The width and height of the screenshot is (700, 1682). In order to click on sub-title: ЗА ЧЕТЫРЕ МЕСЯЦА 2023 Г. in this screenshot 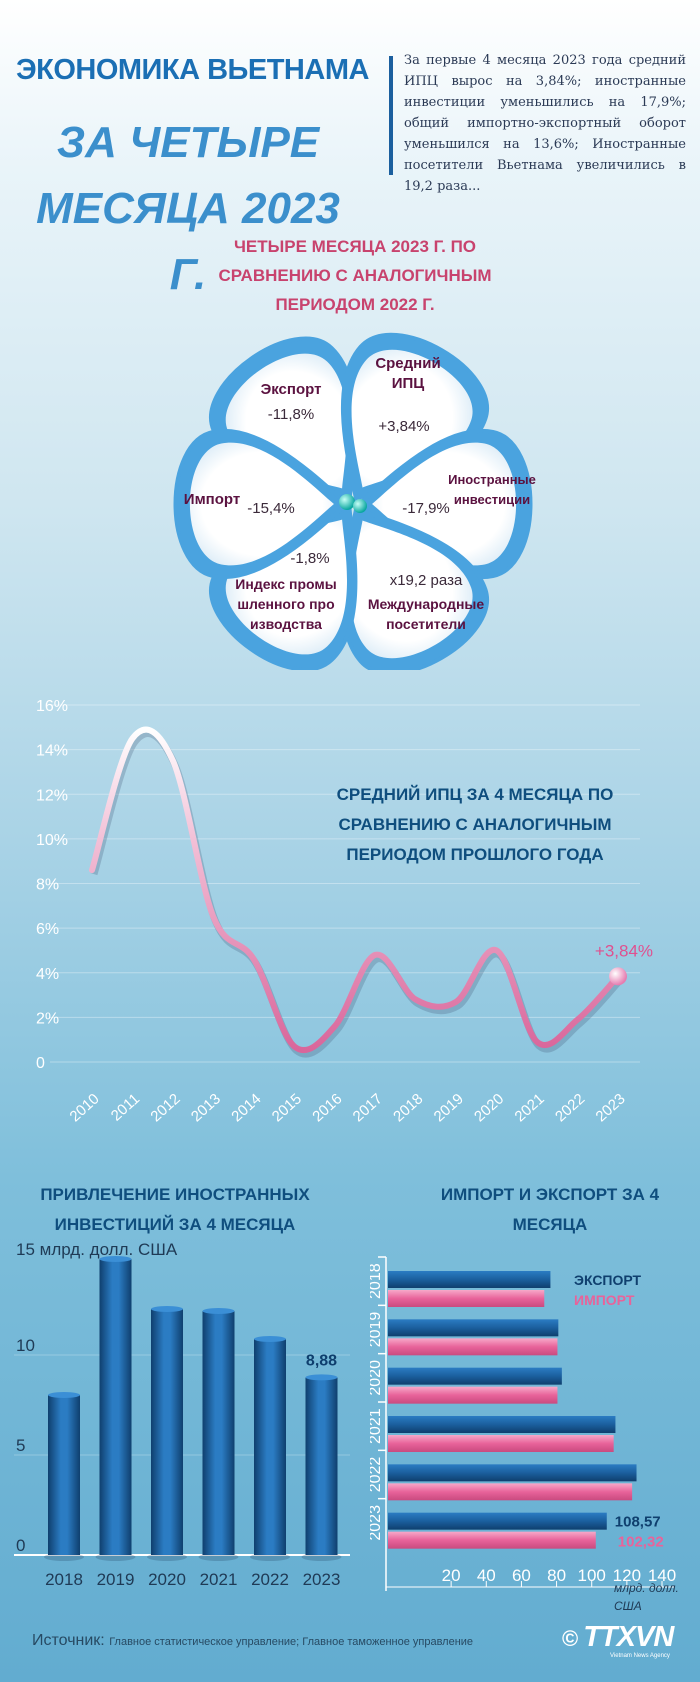, I will do `click(188, 208)`.